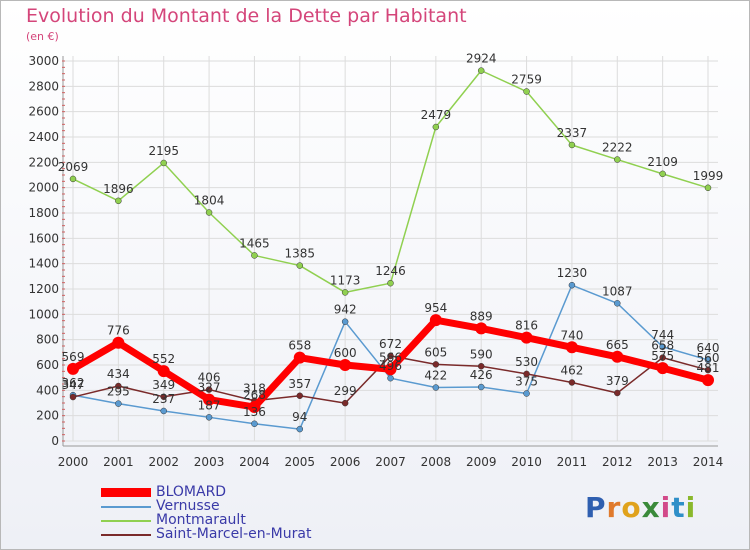 The width and height of the screenshot is (750, 550). I want to click on logo-letter: o, so click(631, 507).